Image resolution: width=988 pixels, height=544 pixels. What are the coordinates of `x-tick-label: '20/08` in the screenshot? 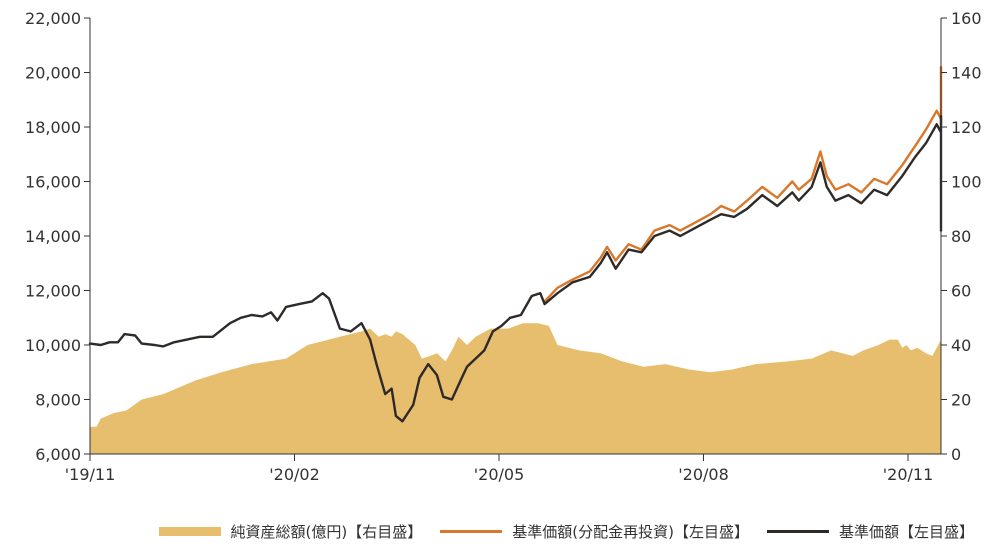 It's located at (703, 474).